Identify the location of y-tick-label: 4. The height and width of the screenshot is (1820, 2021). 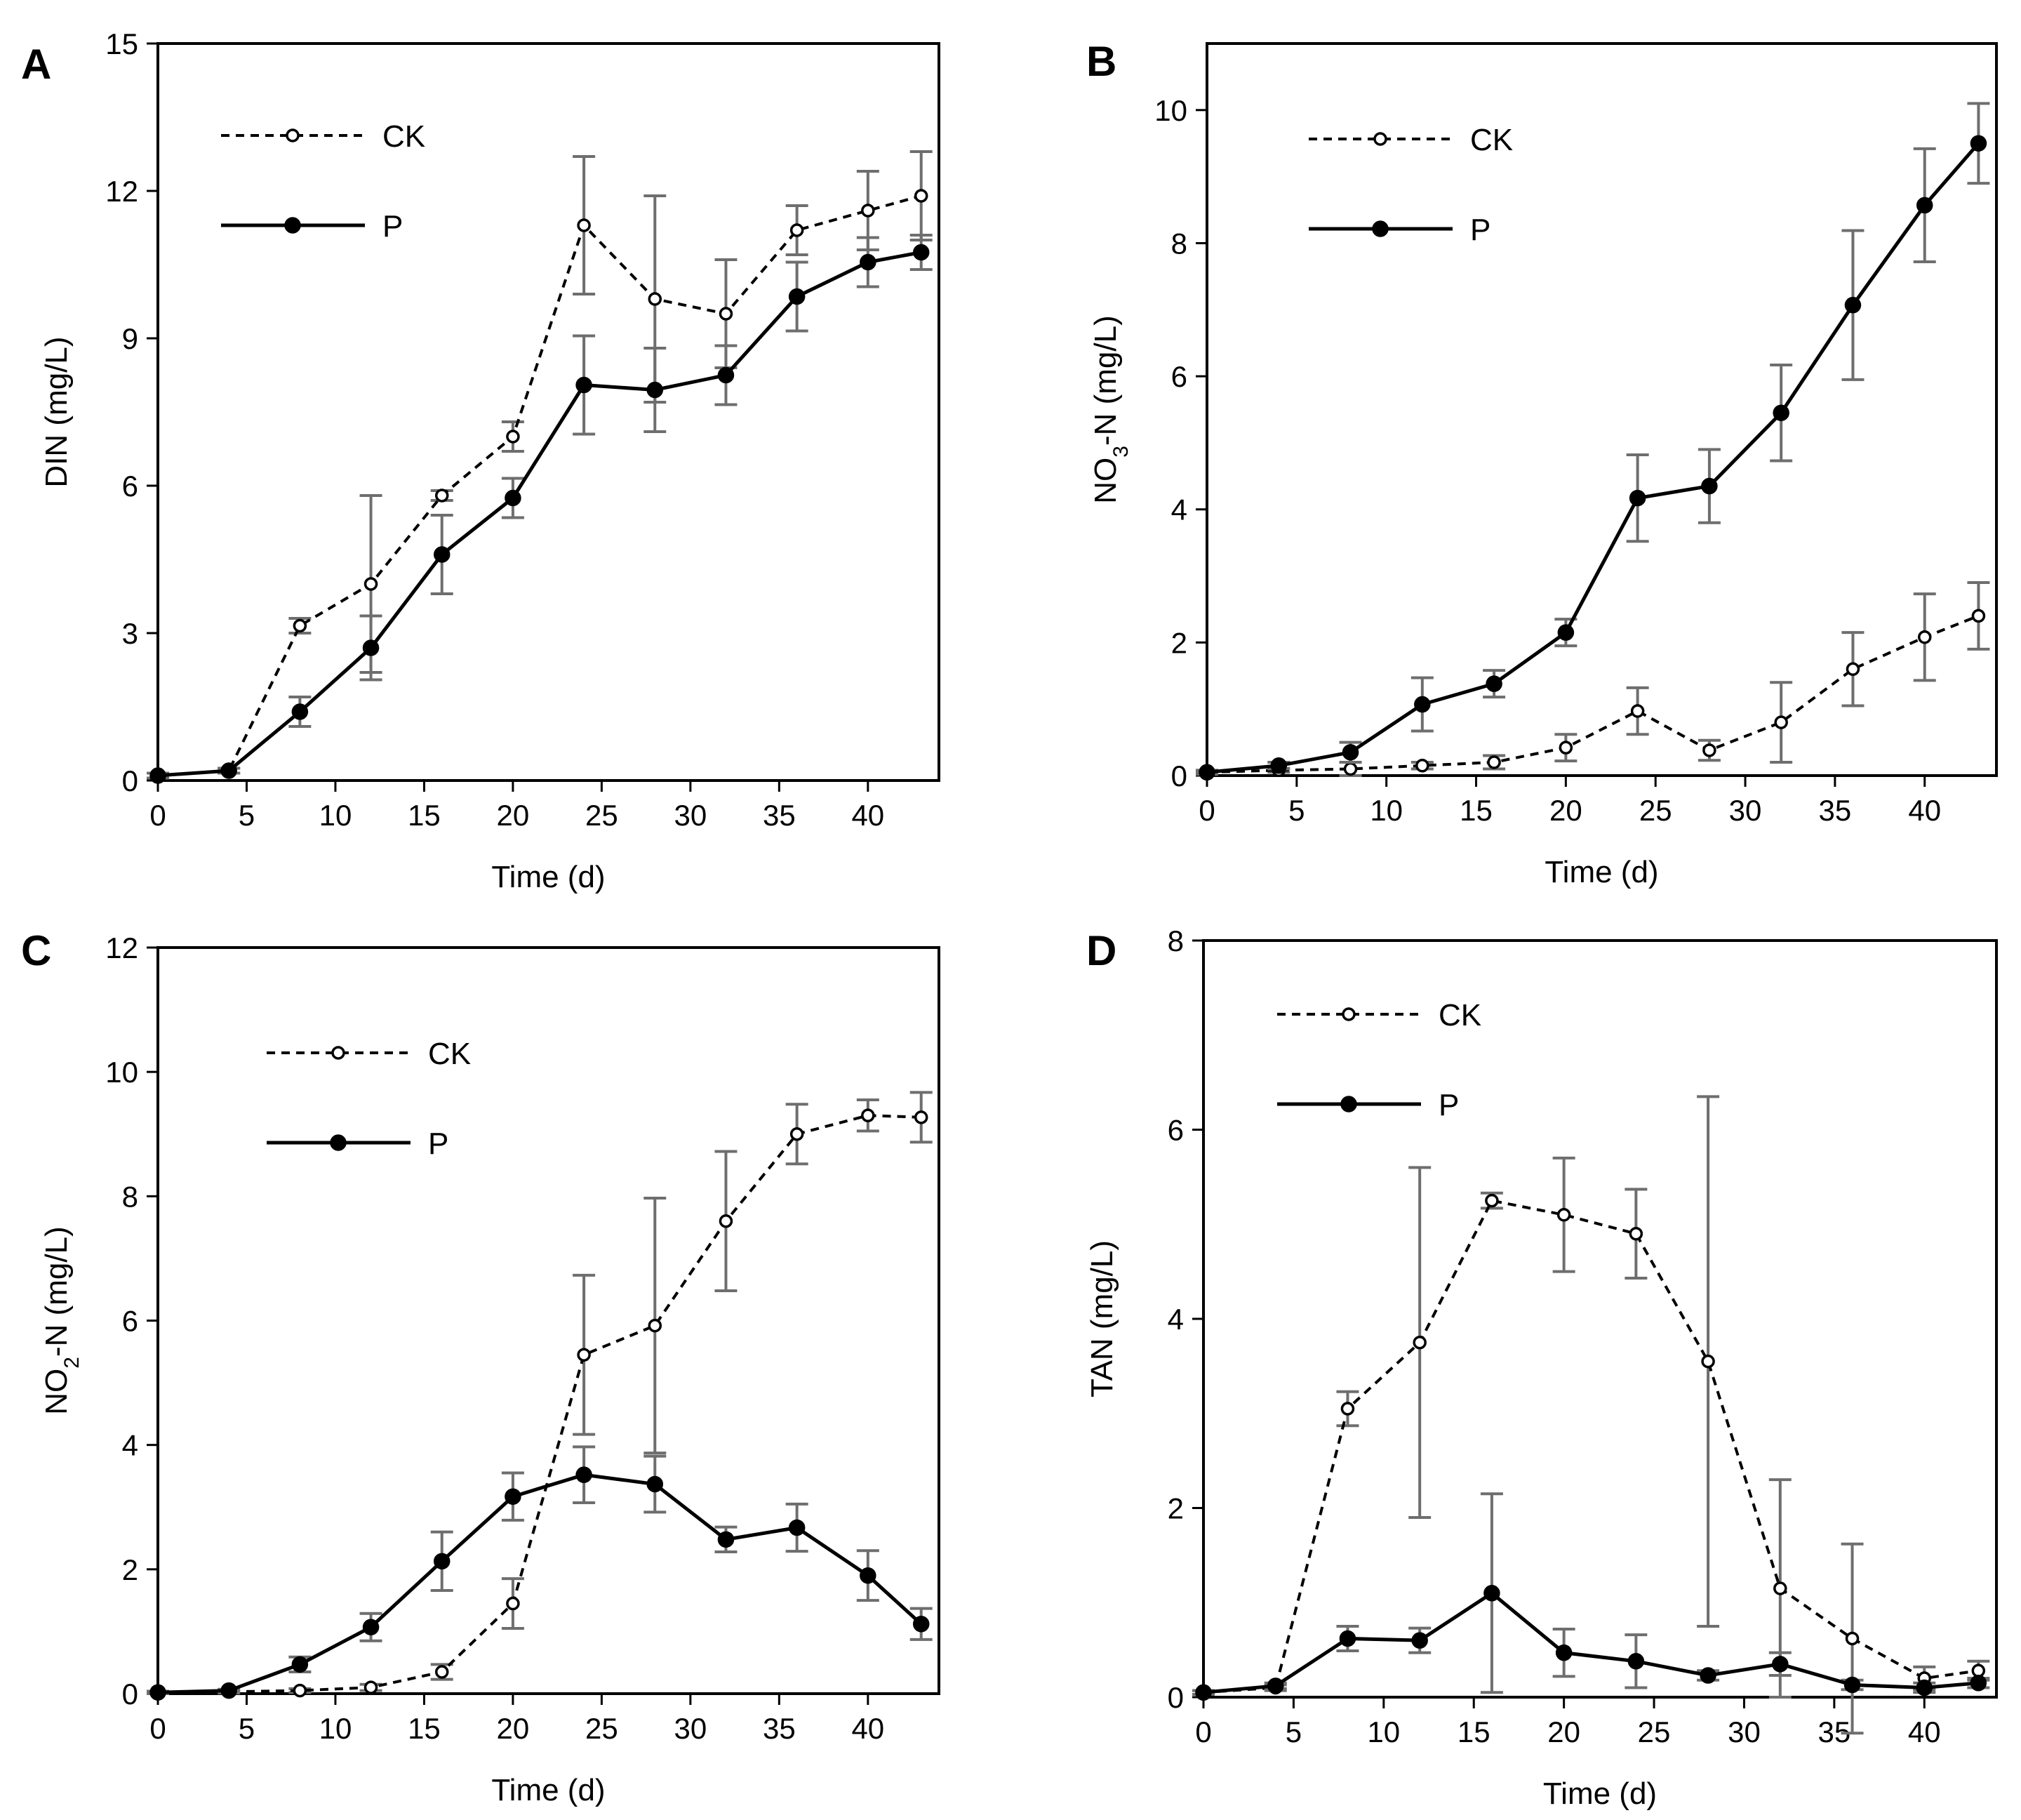
(1176, 1319).